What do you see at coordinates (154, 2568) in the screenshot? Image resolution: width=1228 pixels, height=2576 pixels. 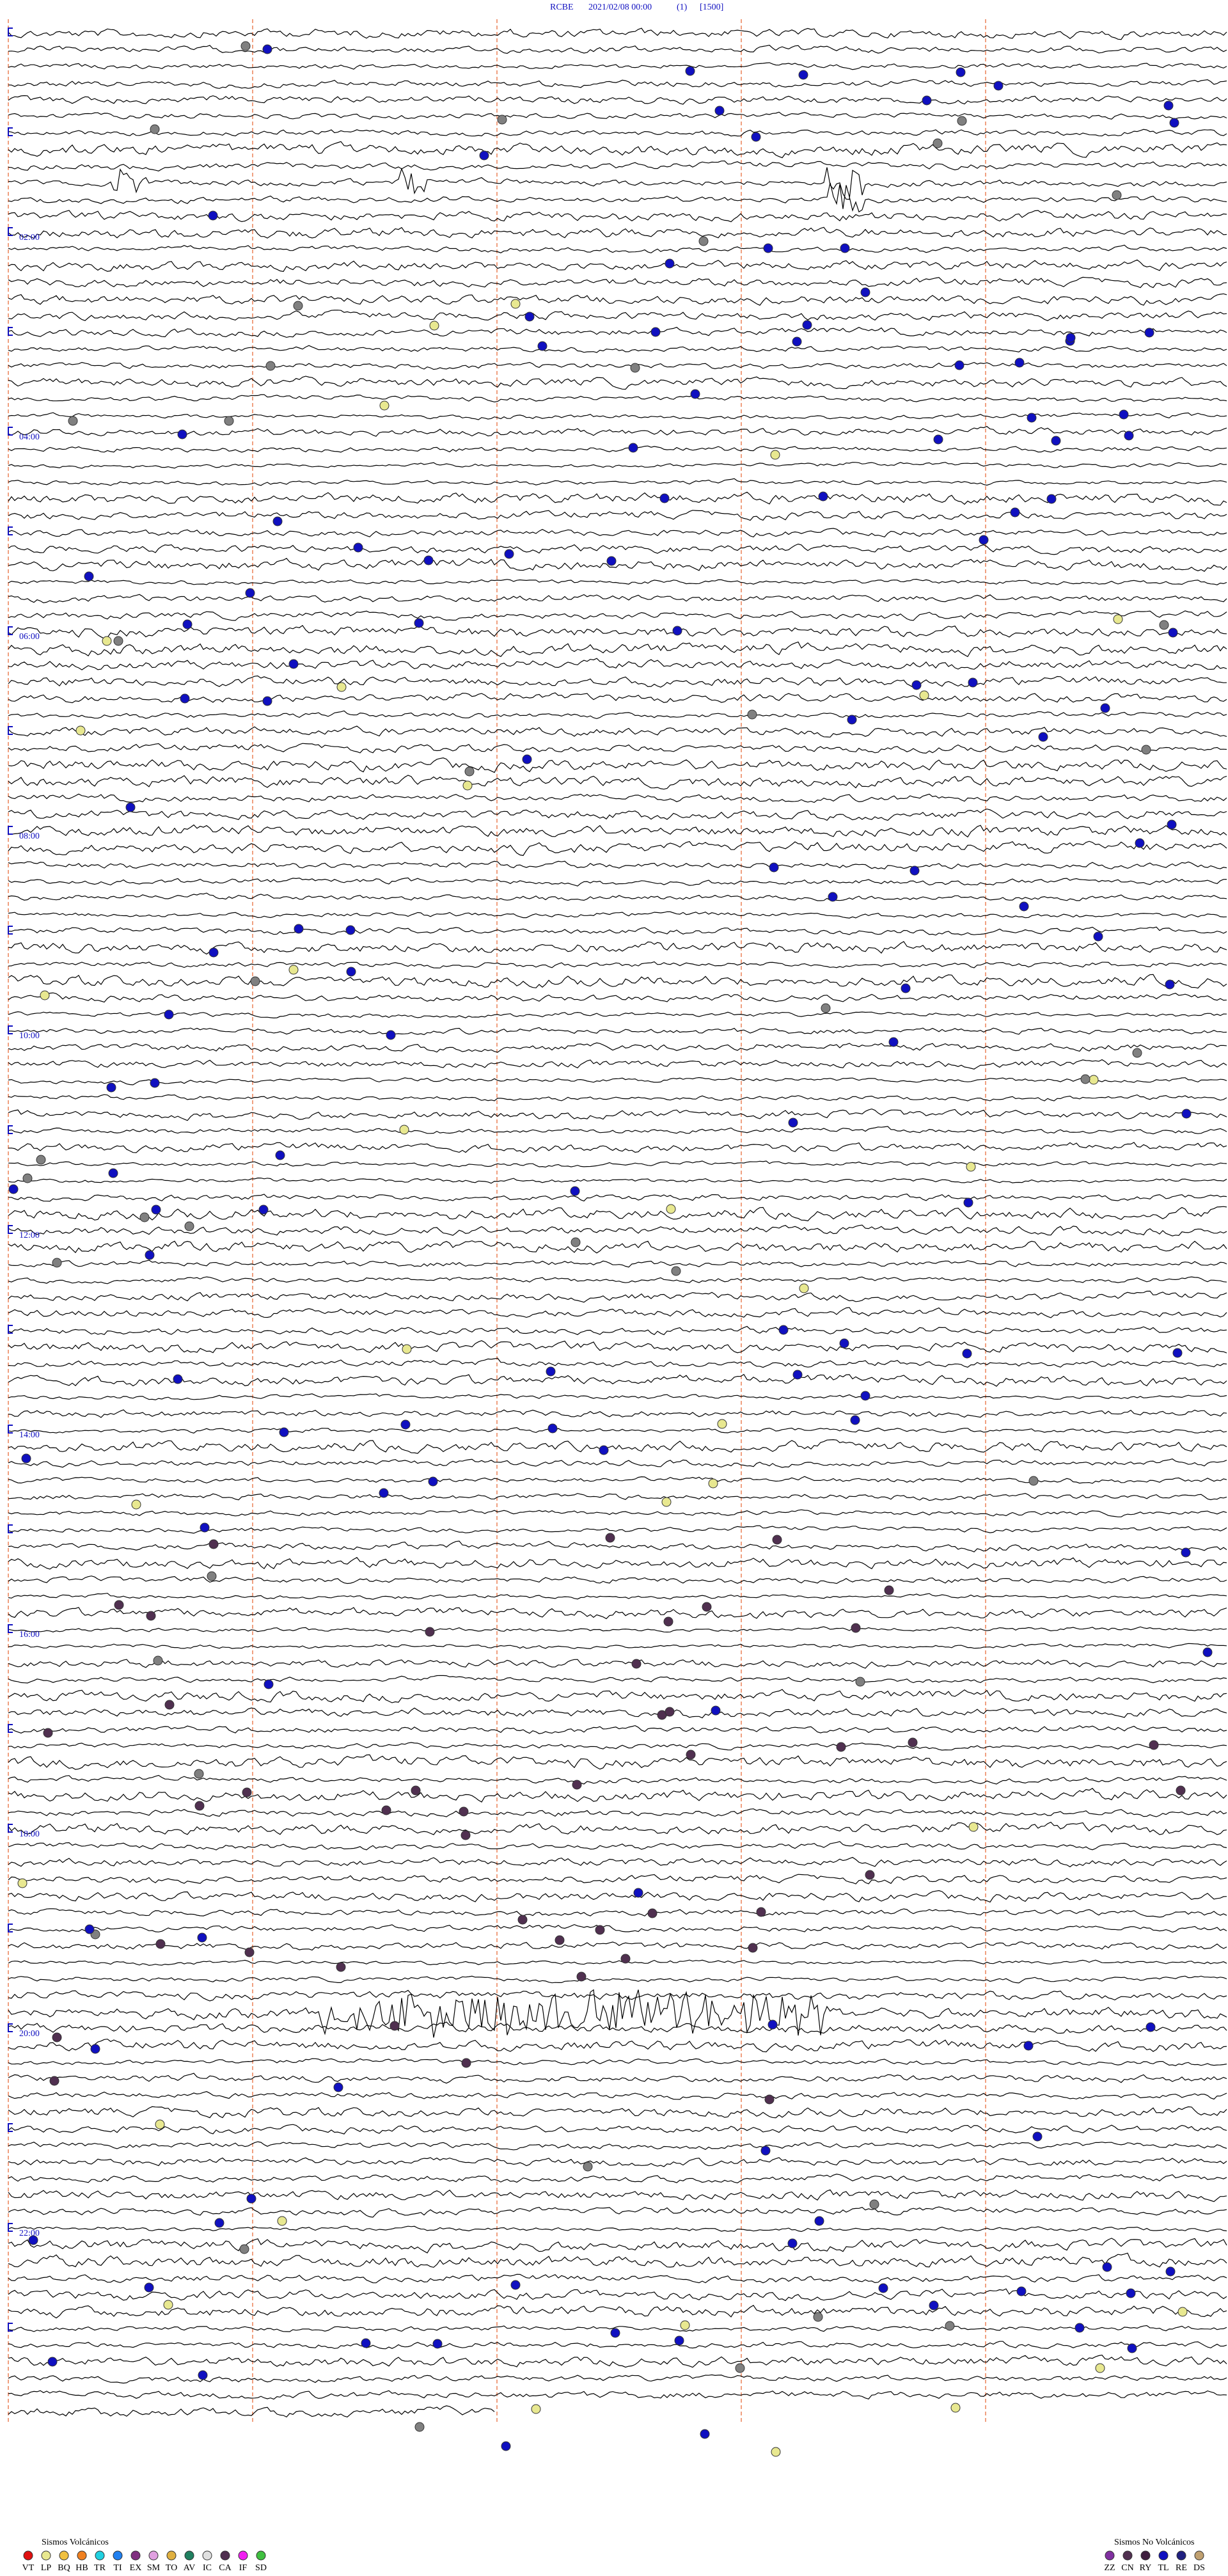 I see `legend-label: SM` at bounding box center [154, 2568].